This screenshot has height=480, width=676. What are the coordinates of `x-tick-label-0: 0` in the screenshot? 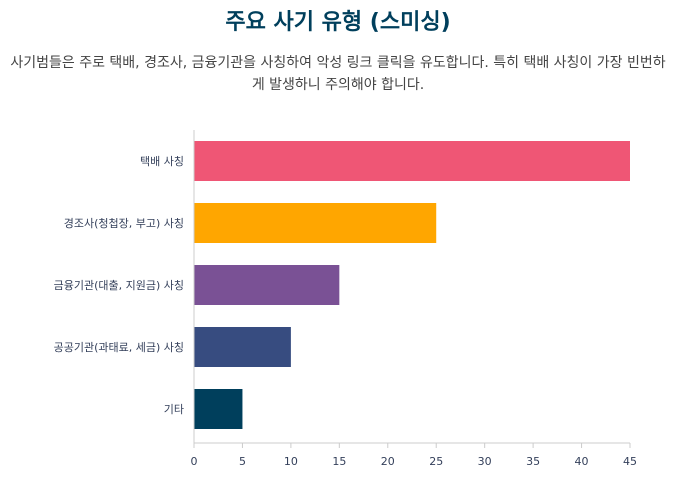 It's located at (194, 461).